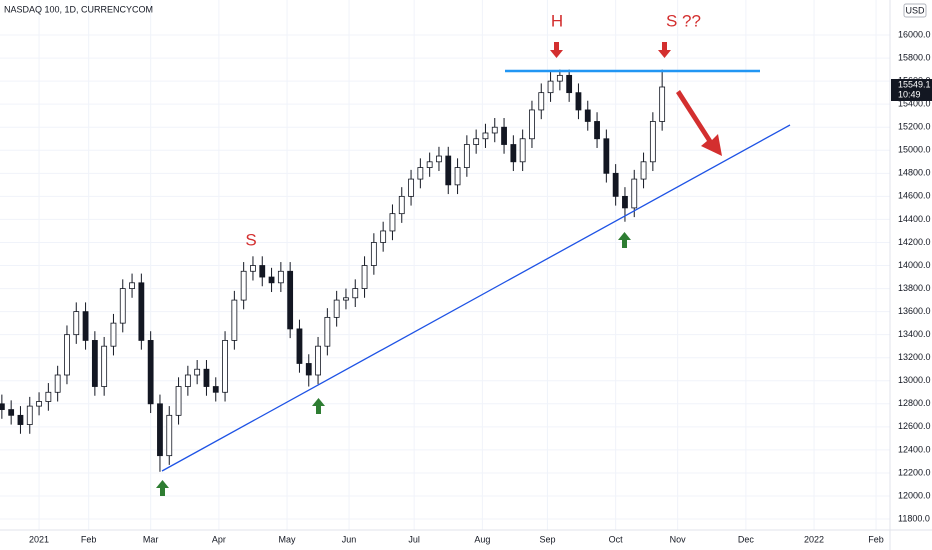  I want to click on x-tick-label: Sep, so click(547, 539).